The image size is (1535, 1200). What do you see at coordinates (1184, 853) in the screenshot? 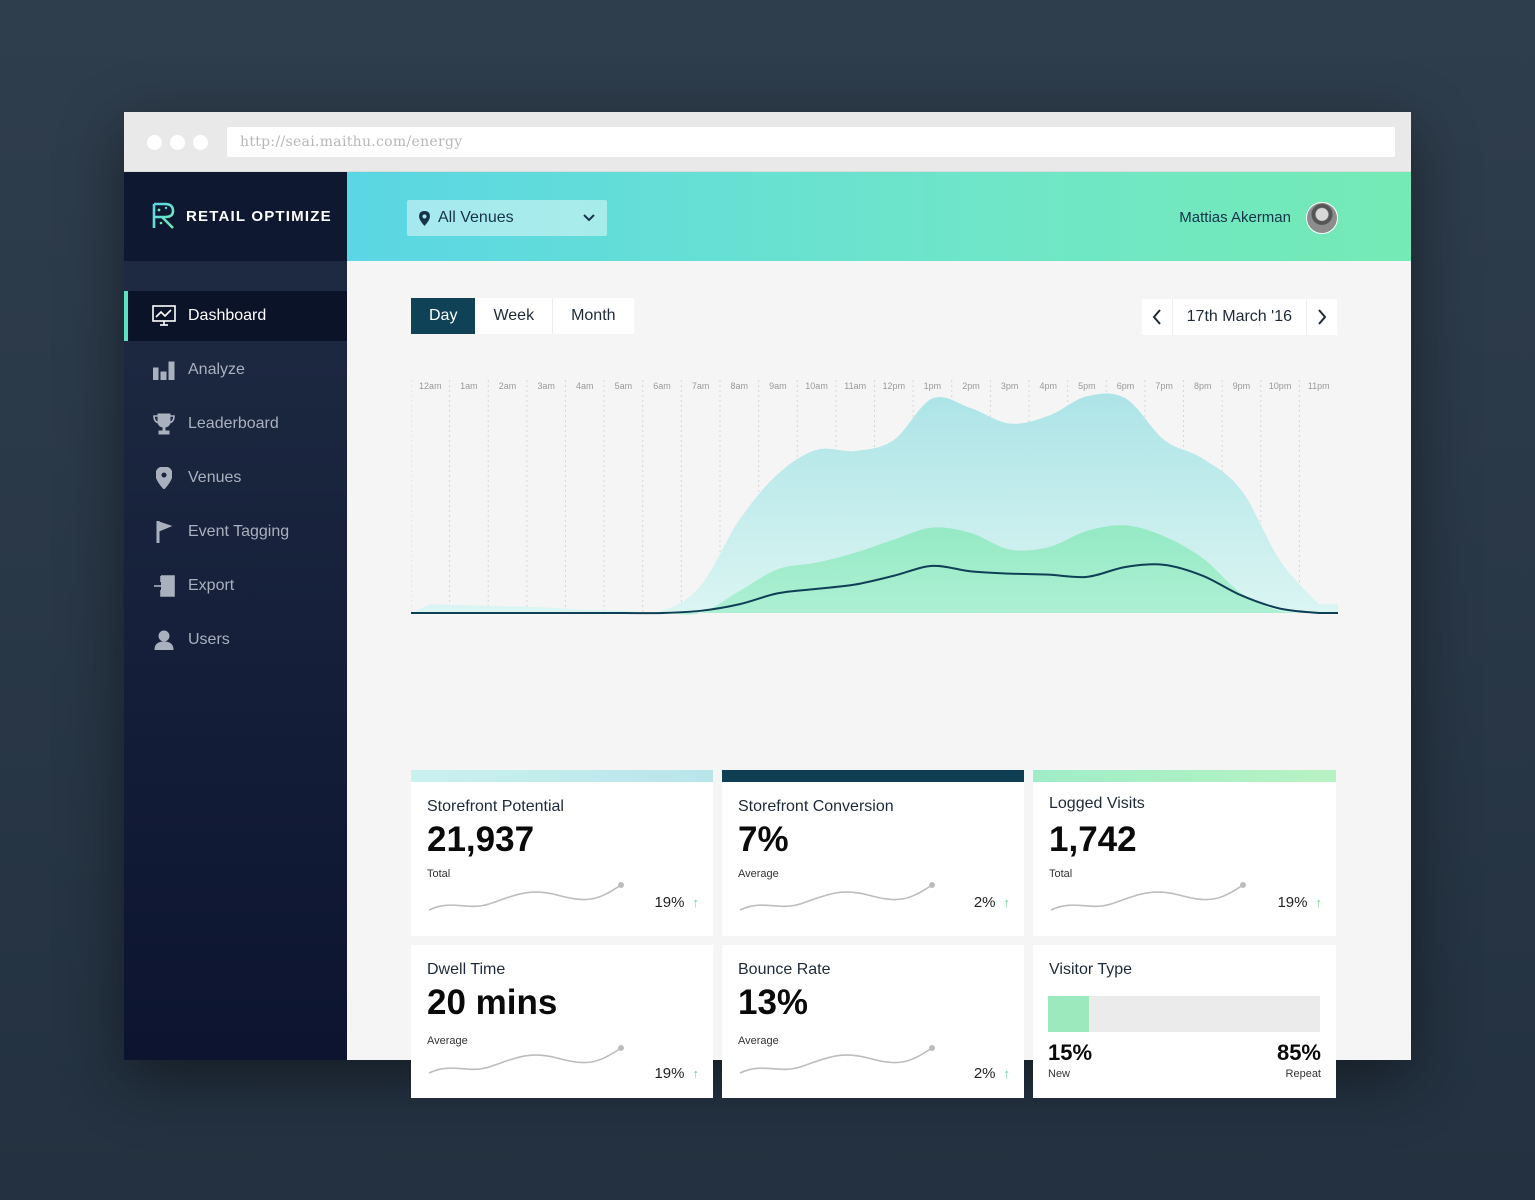
I see `card-logged-visits: Logged Visits 1,742 Total 19% ↑` at bounding box center [1184, 853].